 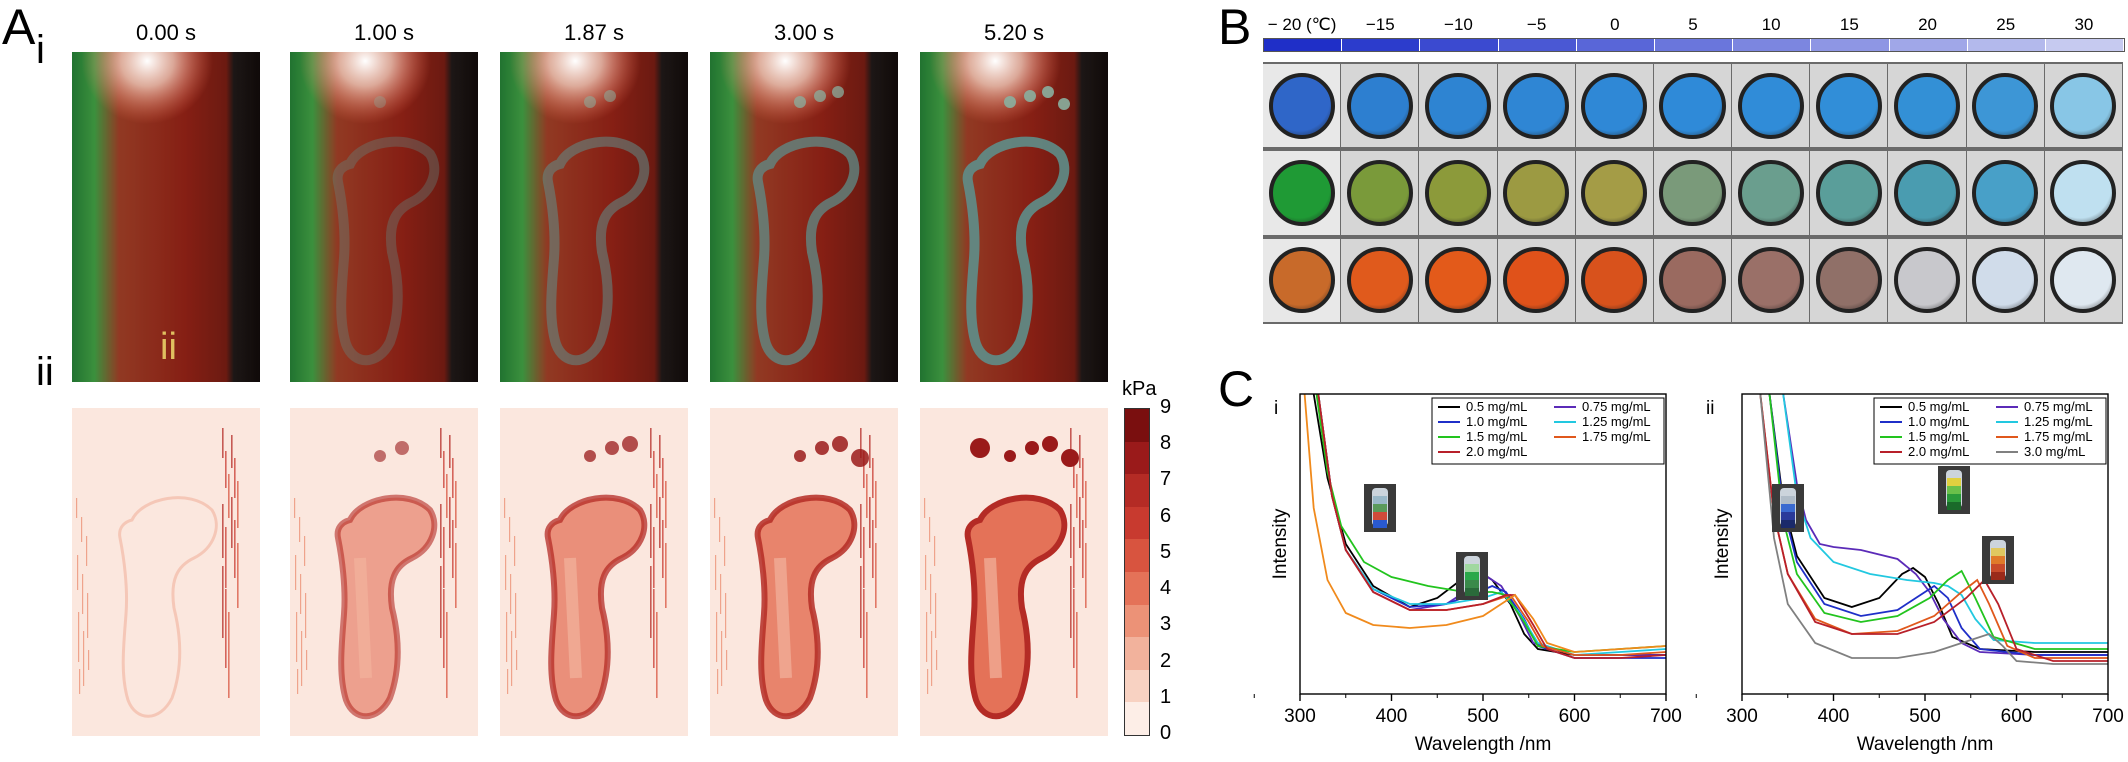 I want to click on temperature-label: 25, so click(x=2006, y=24).